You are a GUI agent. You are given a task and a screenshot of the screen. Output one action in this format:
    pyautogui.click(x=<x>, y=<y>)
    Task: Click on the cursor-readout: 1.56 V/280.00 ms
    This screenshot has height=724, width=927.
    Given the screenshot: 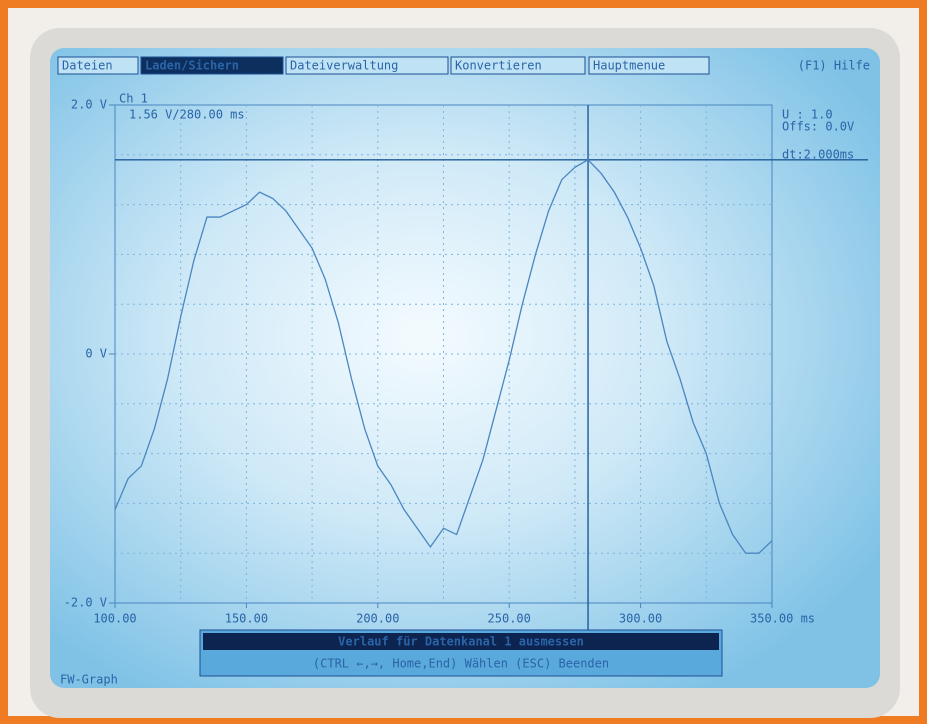 What is the action you would take?
    pyautogui.click(x=187, y=115)
    